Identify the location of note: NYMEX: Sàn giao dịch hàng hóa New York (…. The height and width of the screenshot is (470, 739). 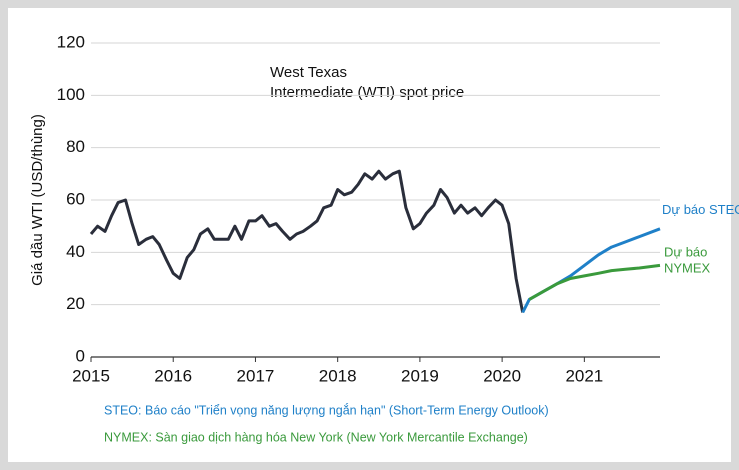
(316, 437).